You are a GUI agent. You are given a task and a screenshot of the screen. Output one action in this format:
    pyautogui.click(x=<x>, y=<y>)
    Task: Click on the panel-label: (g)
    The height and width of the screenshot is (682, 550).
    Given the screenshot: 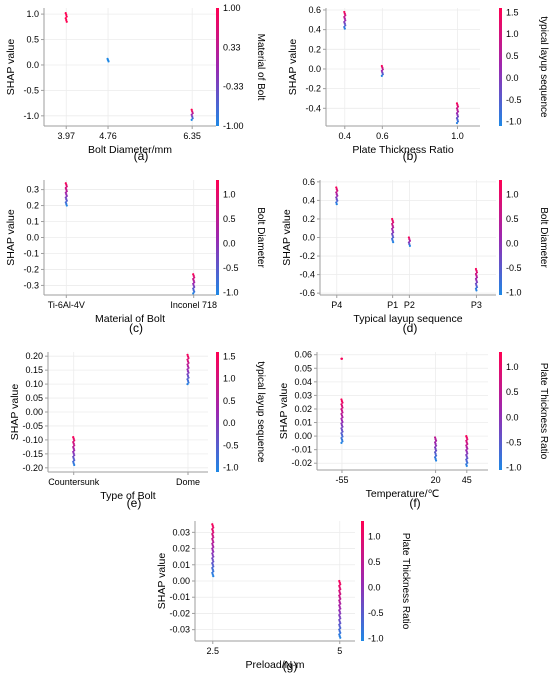 What is the action you would take?
    pyautogui.click(x=290, y=666)
    